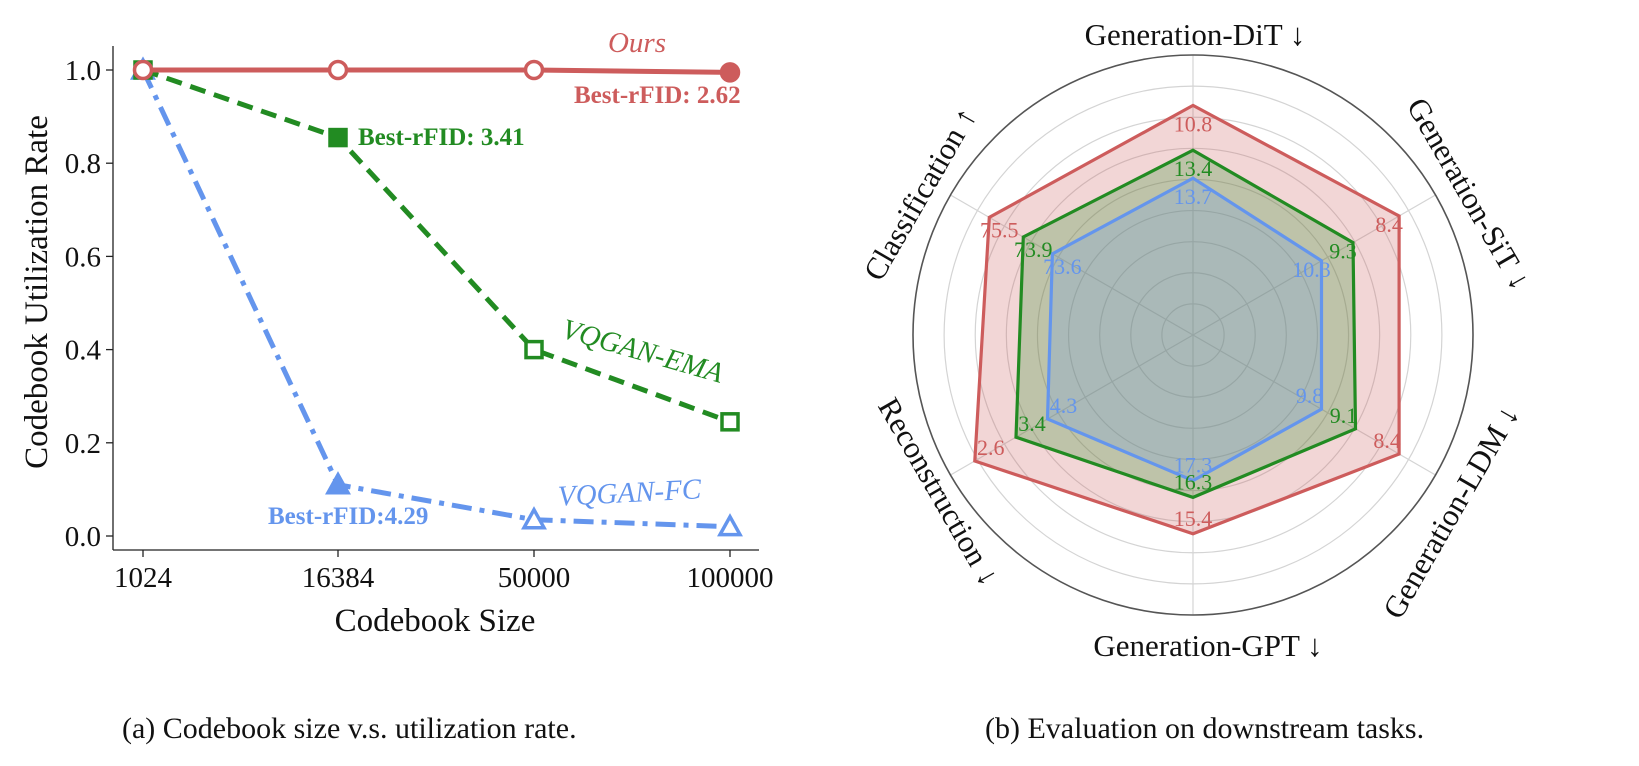  What do you see at coordinates (349, 728) in the screenshot?
I see `caption-a: (a) Codebook size v.s. utilization rate.` at bounding box center [349, 728].